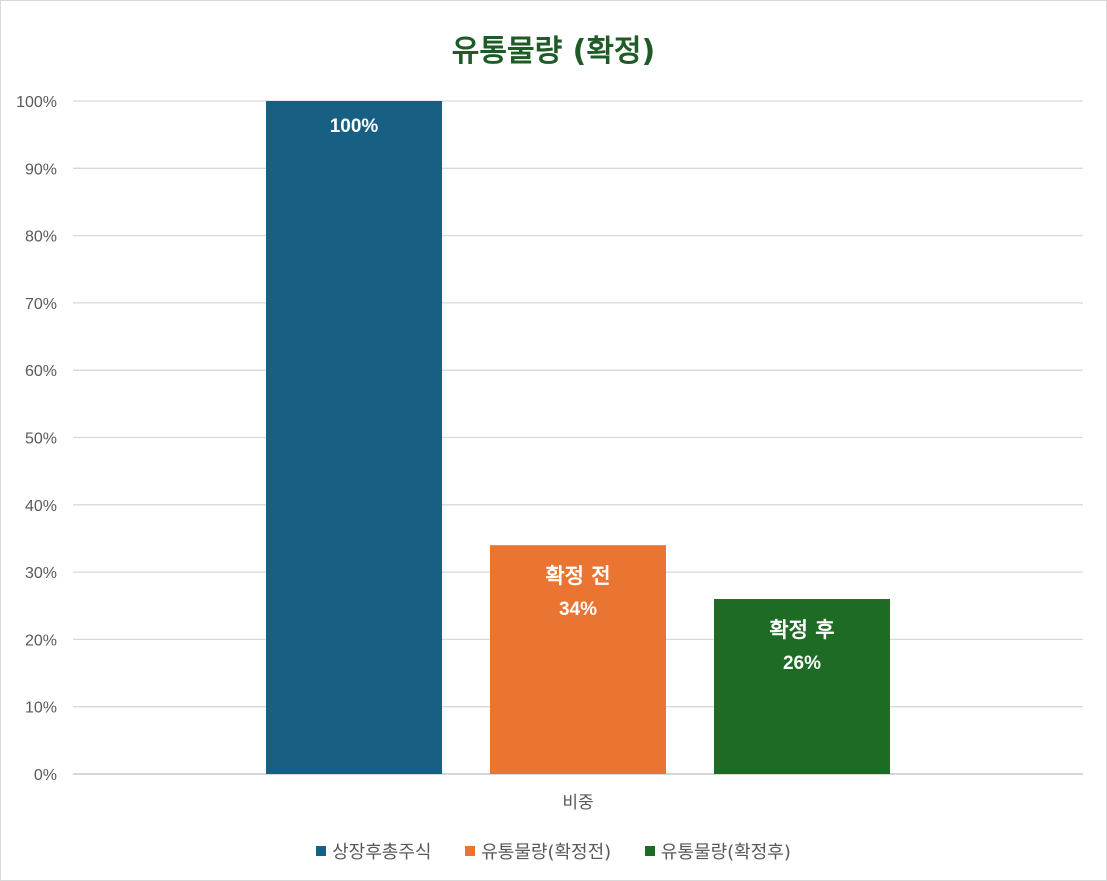 This screenshot has width=1107, height=881. I want to click on y-tick-label: 60%, so click(41, 371).